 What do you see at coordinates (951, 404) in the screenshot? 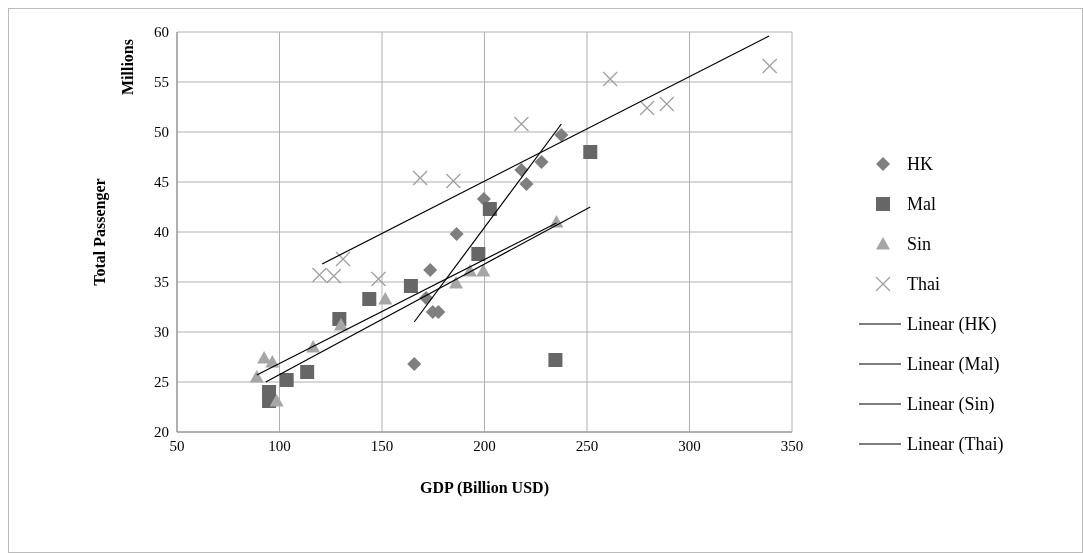
I see `legend-label: Linear (Sin)` at bounding box center [951, 404].